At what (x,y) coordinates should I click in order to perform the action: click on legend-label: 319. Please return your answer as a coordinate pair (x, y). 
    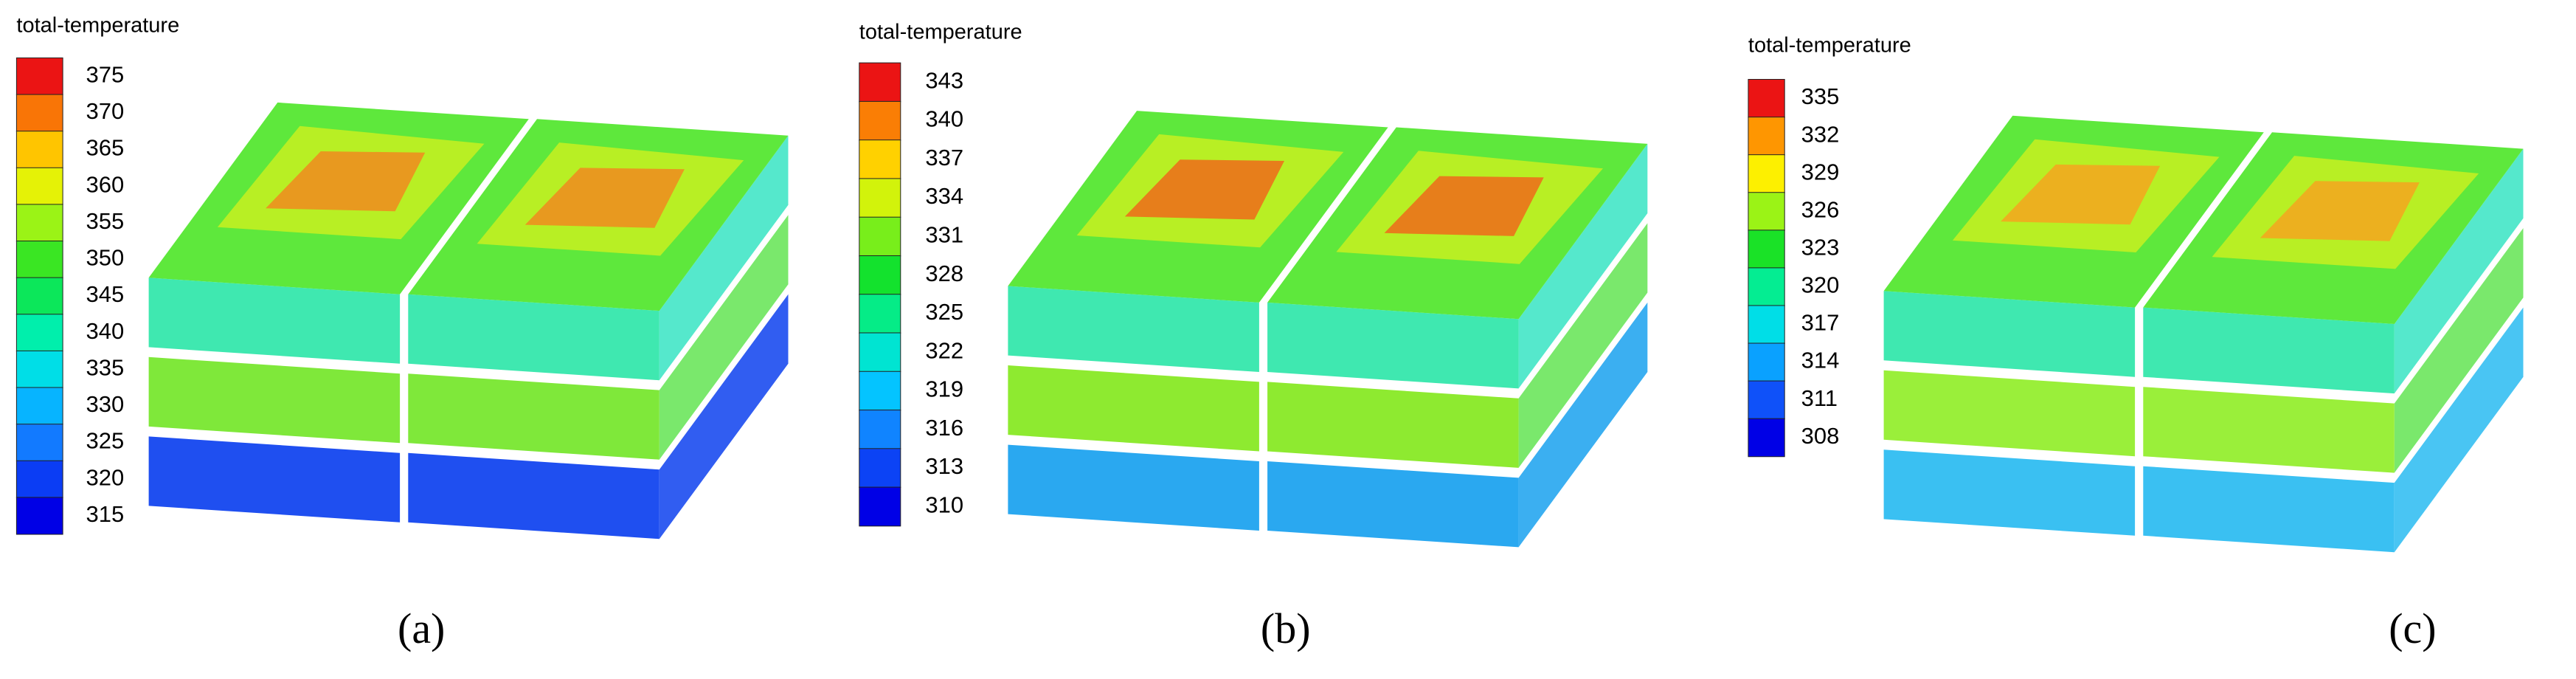
    Looking at the image, I should click on (944, 389).